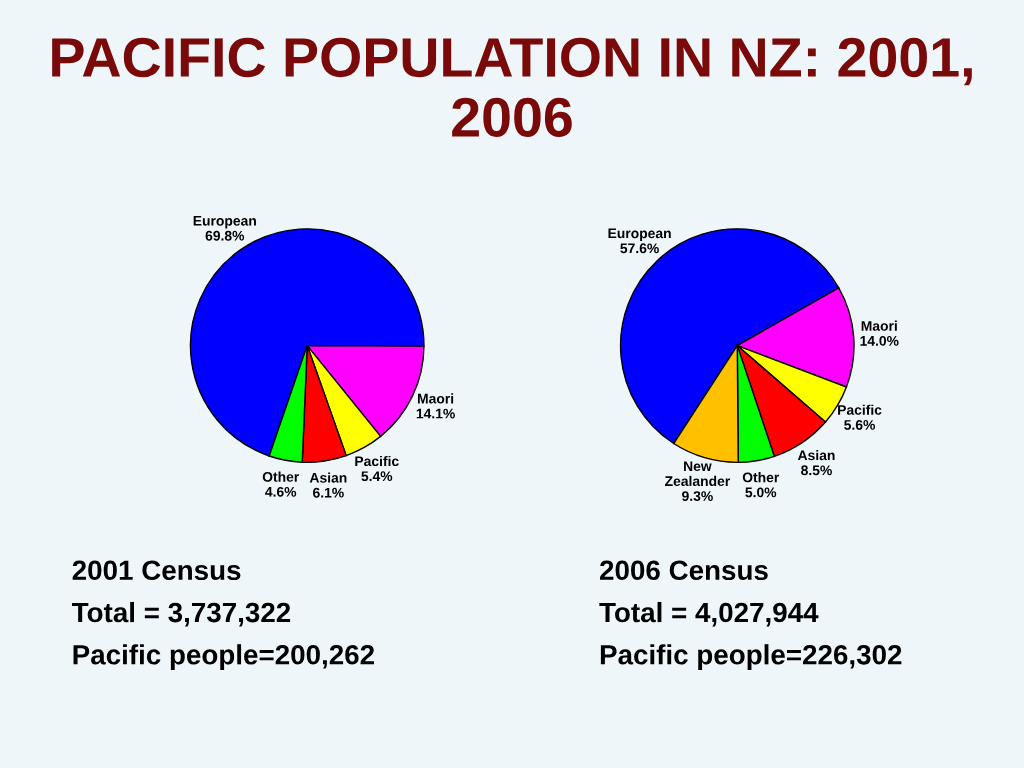  What do you see at coordinates (709, 614) in the screenshot?
I see `text: Total = 4,027,944` at bounding box center [709, 614].